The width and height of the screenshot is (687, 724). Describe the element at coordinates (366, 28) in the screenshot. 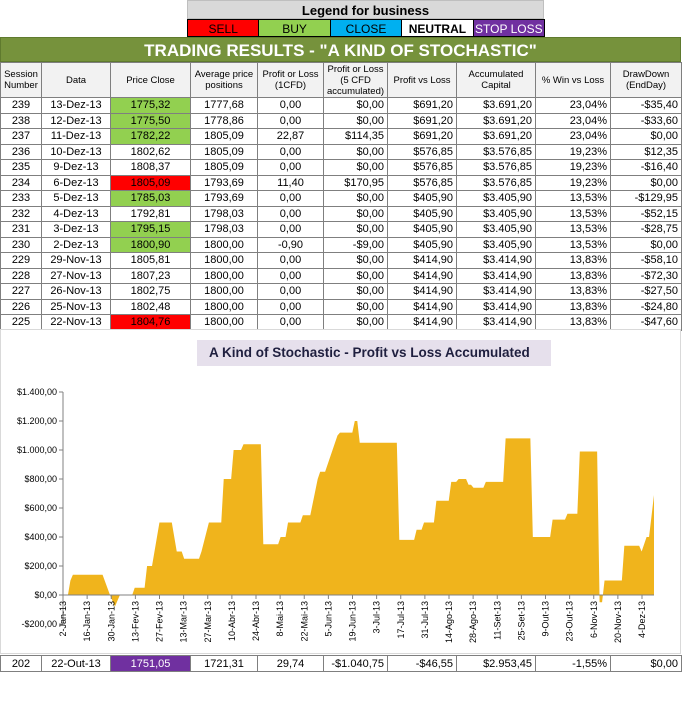

I see `legend-items: SELL BUY CLOSE NEUTRAL STOP LOSS` at that location.